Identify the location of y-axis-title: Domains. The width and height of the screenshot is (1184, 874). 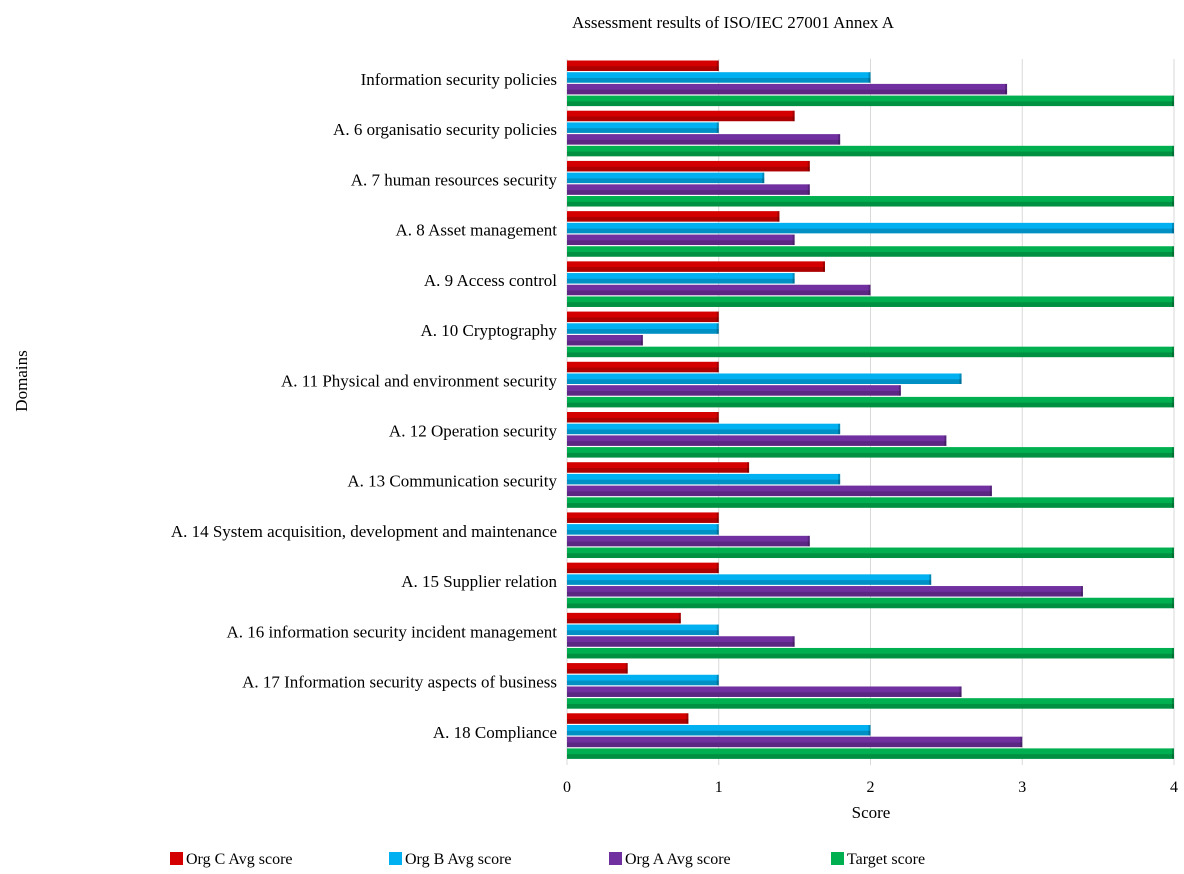
(21, 380).